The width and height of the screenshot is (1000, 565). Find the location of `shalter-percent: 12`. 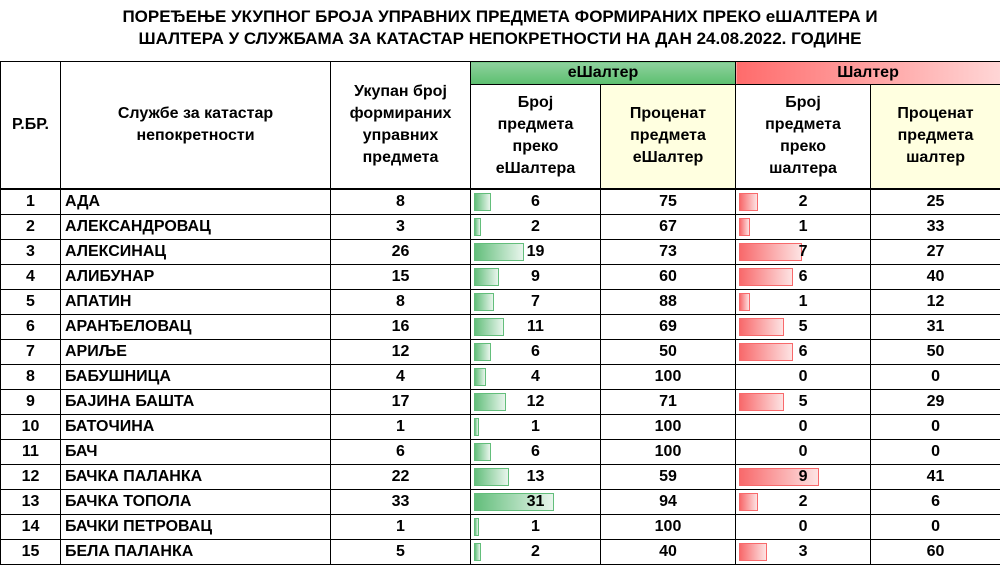

shalter-percent: 12 is located at coordinates (935, 301).